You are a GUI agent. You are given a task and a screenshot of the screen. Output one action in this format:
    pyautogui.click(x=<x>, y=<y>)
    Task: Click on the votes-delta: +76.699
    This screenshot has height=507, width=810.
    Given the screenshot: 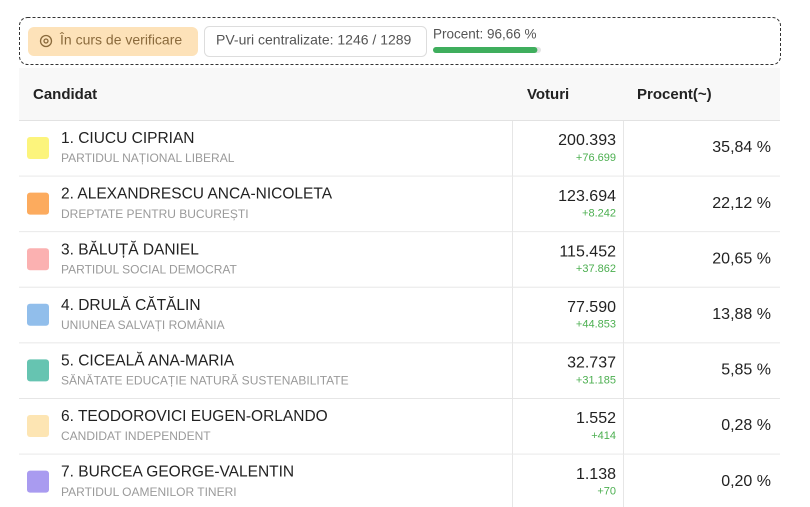 What is the action you would take?
    pyautogui.click(x=596, y=158)
    